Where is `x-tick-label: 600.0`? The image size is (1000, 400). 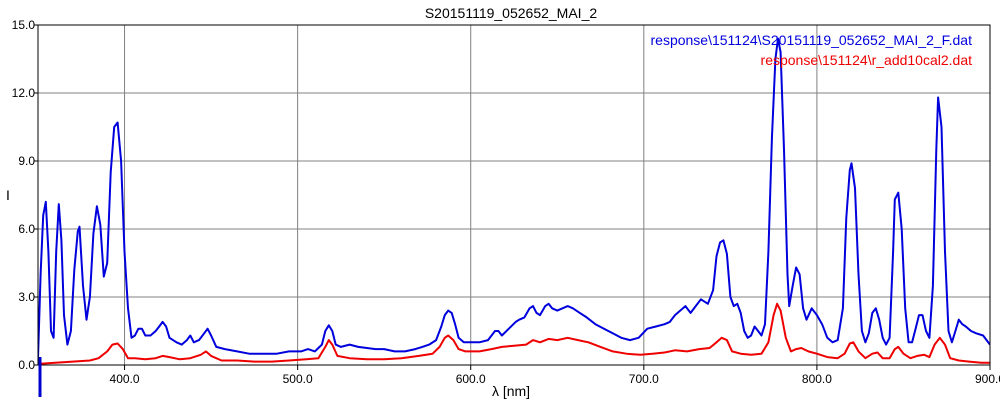
x-tick-label: 600.0 is located at coordinates (471, 379).